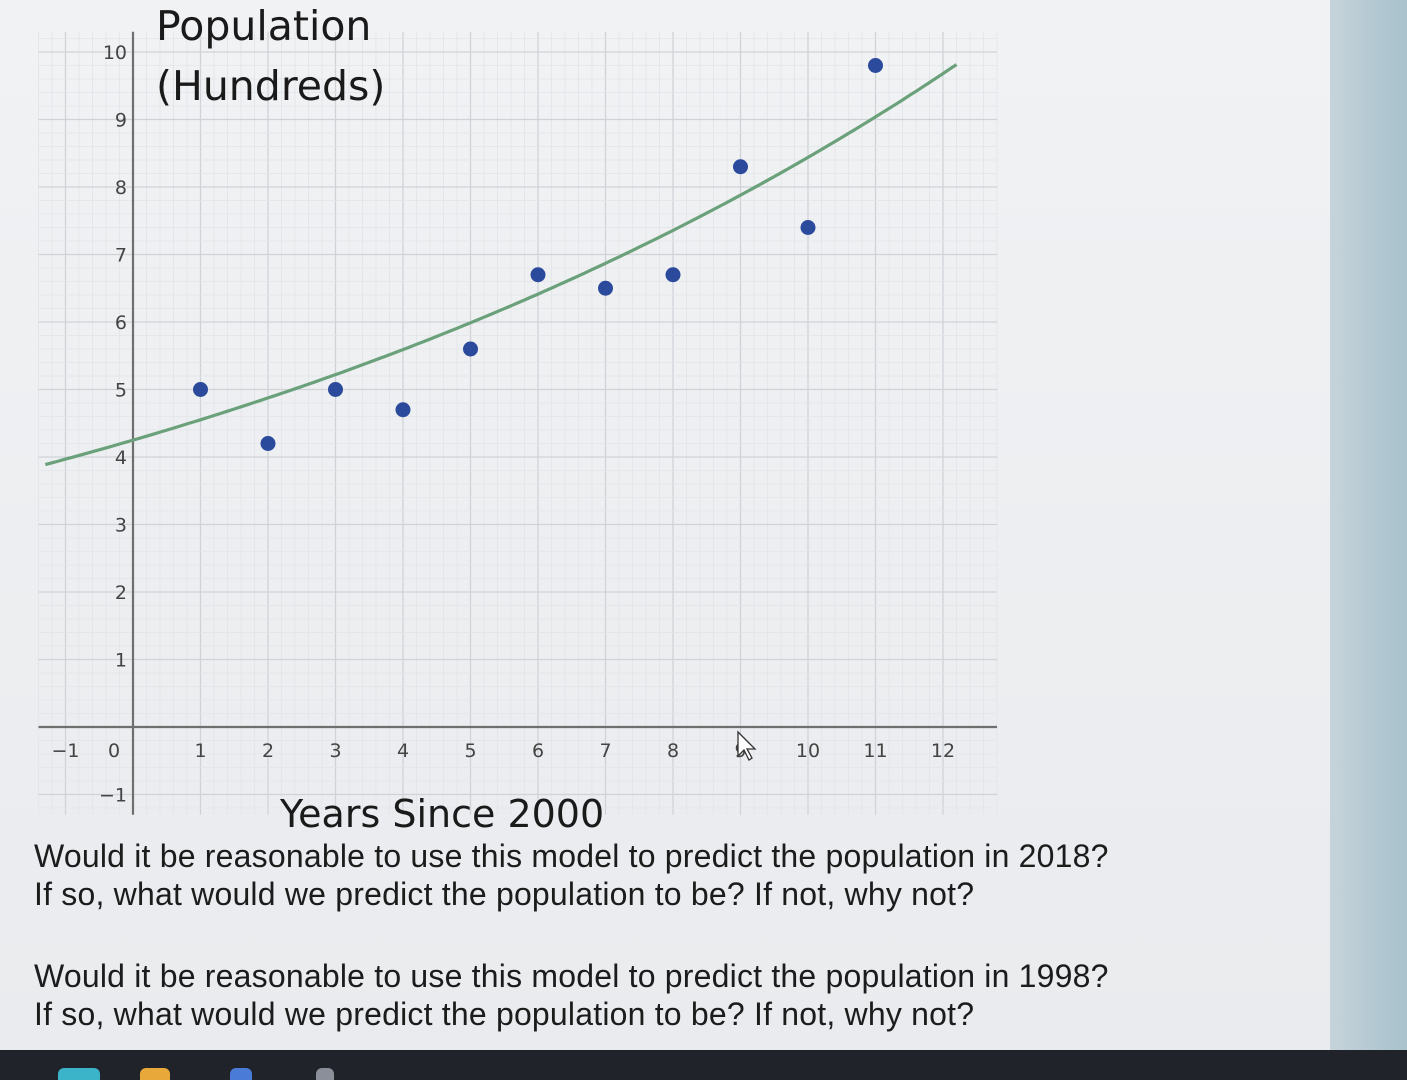  What do you see at coordinates (121, 121) in the screenshot?
I see `y-tick-label: 9` at bounding box center [121, 121].